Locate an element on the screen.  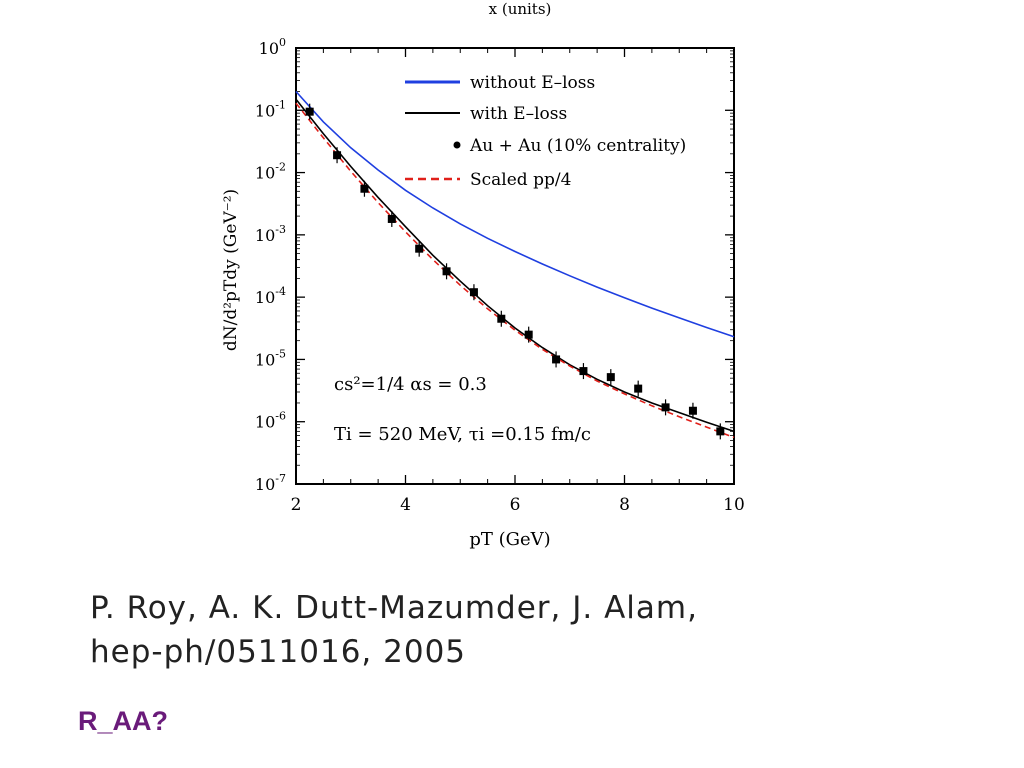
x-axis-label: pT (GeV) is located at coordinates (509, 539).